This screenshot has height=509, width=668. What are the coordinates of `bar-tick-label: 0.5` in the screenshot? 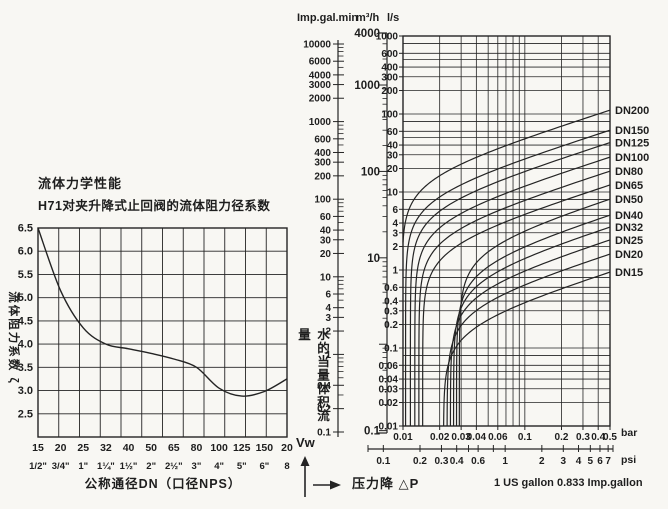 It's located at (610, 437).